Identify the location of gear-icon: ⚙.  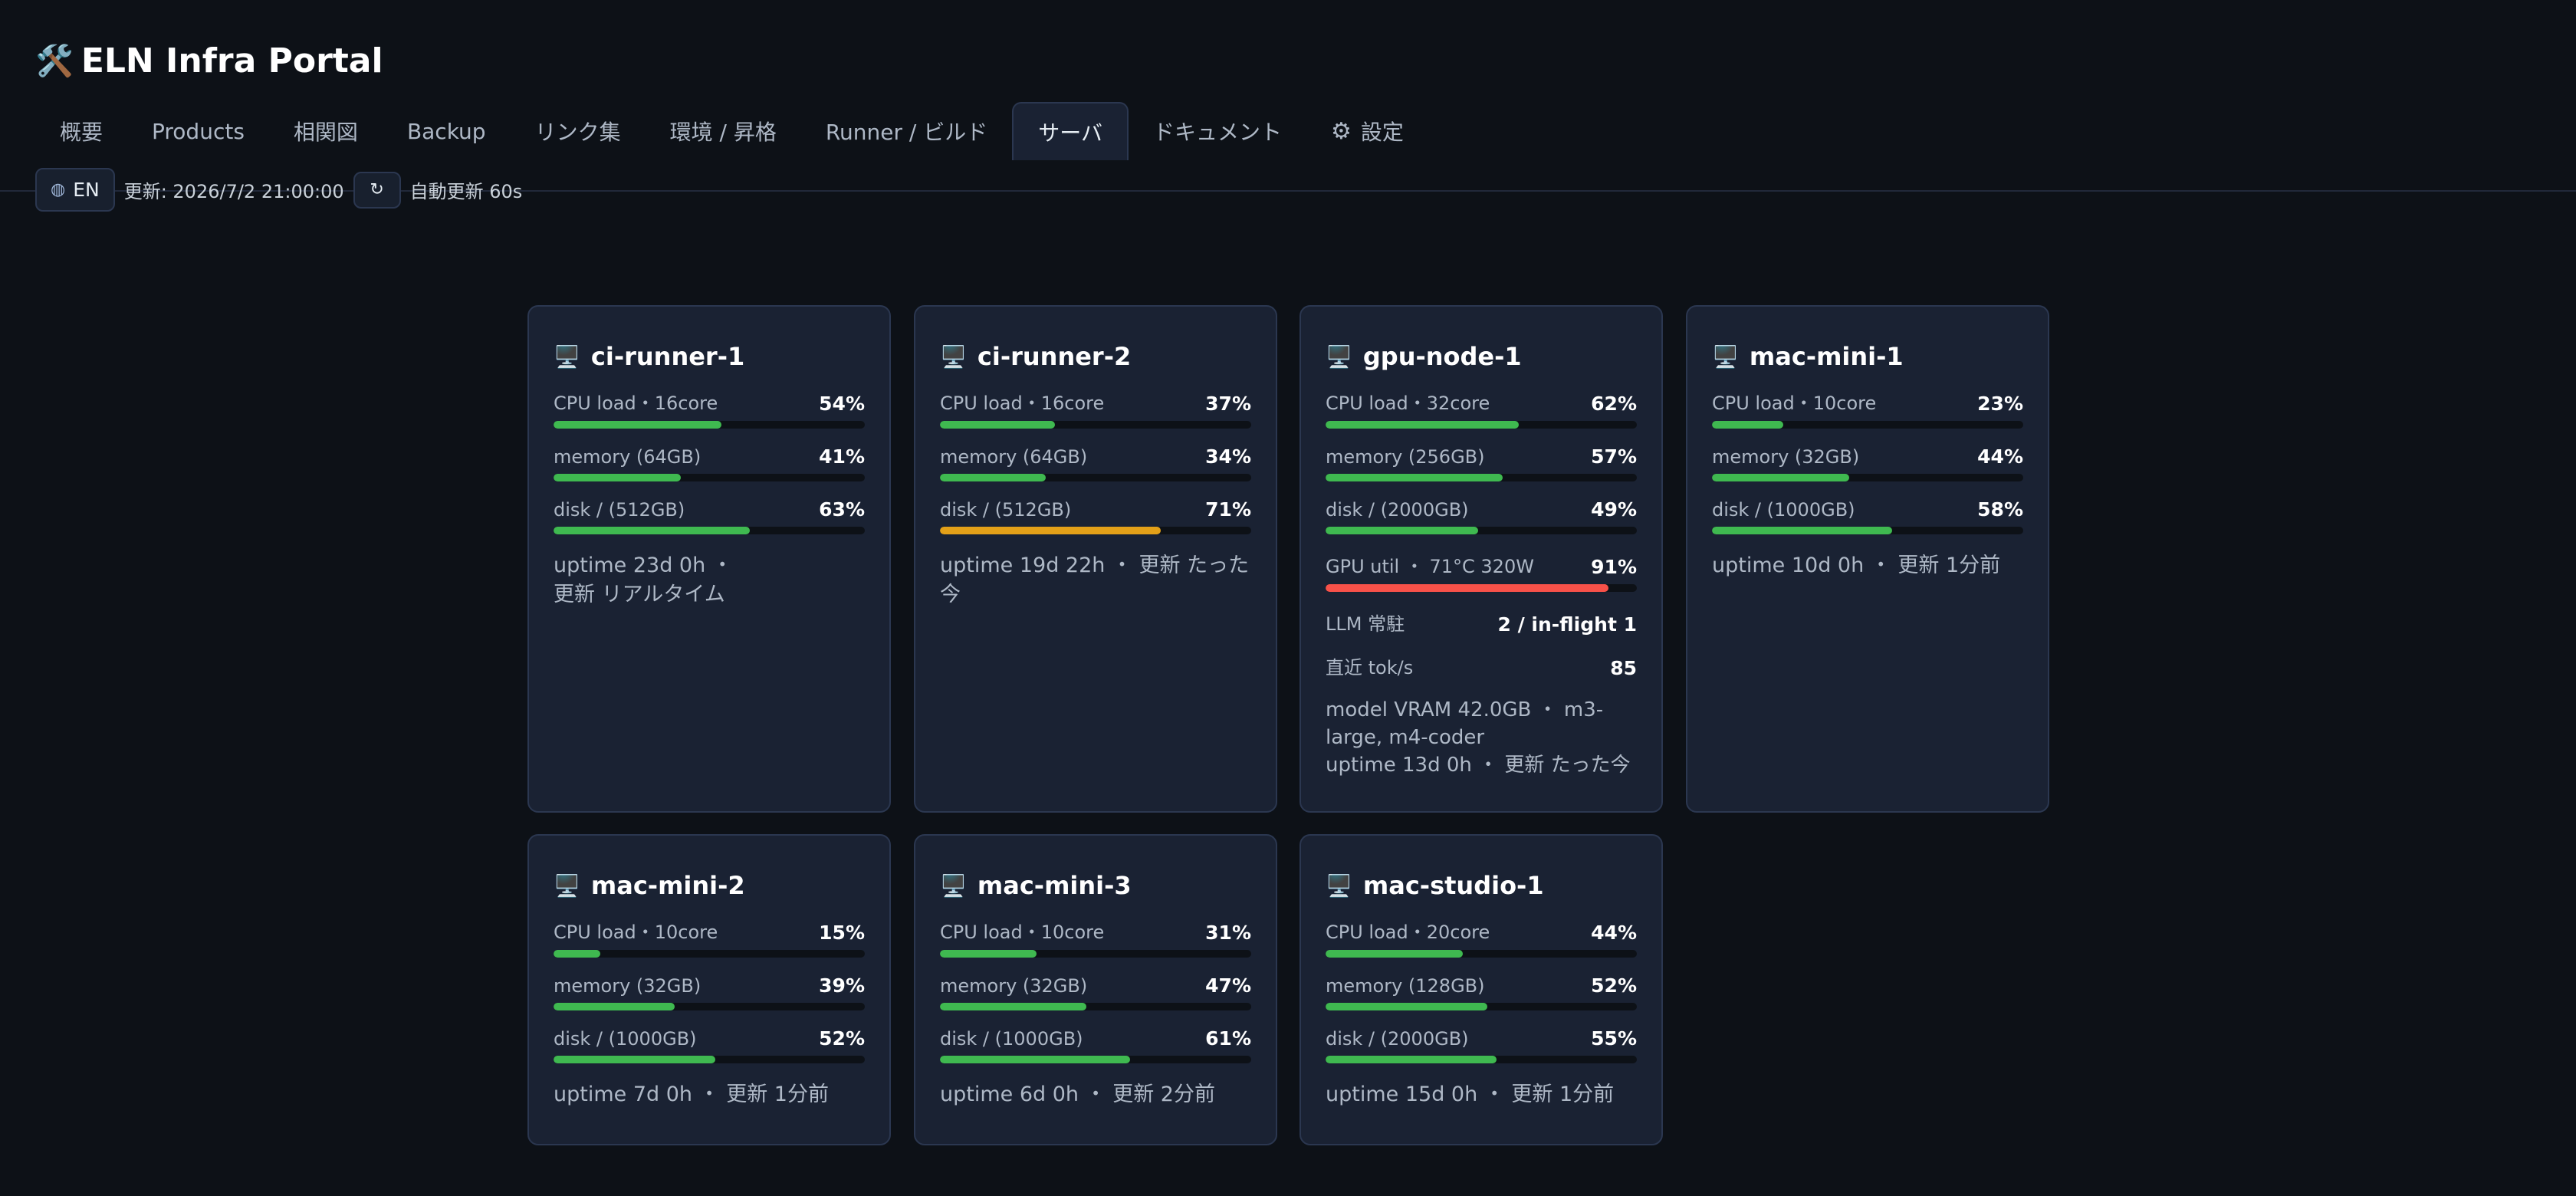
(1342, 131).